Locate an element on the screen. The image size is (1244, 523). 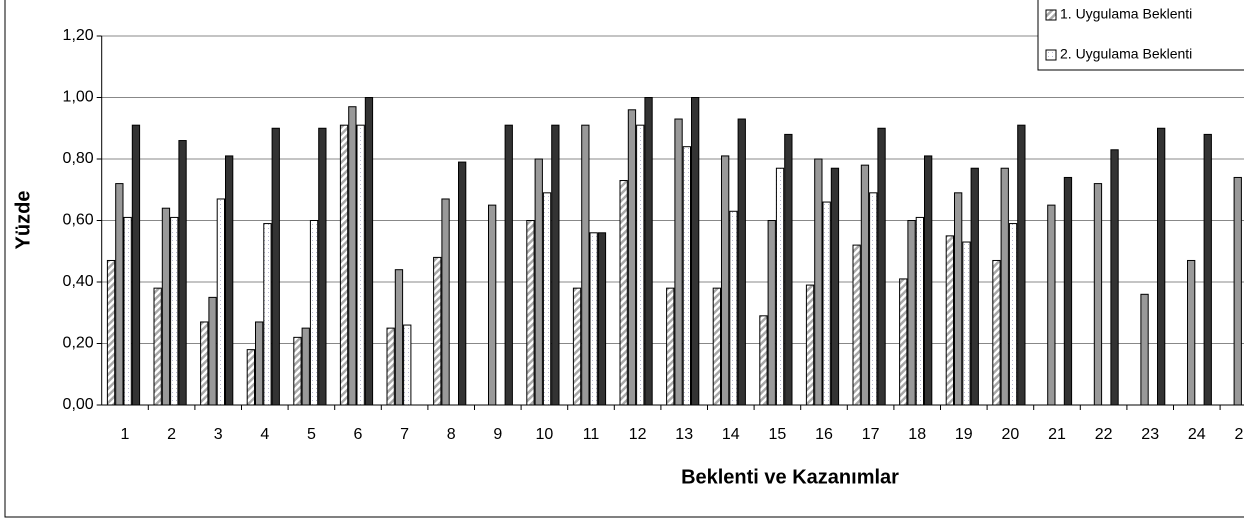
y-tick-label: 1,00 is located at coordinates (78, 97).